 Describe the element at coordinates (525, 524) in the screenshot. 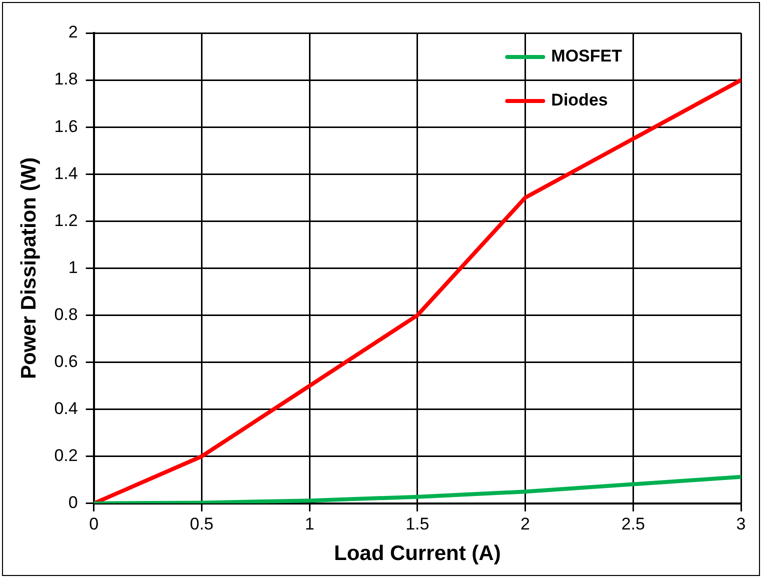

I see `x-tick-label: 2` at that location.